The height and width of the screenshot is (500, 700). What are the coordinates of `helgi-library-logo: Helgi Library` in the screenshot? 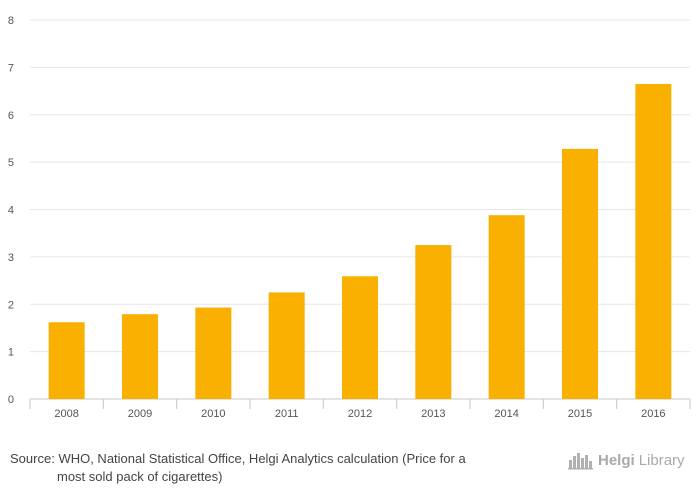 It's located at (626, 460).